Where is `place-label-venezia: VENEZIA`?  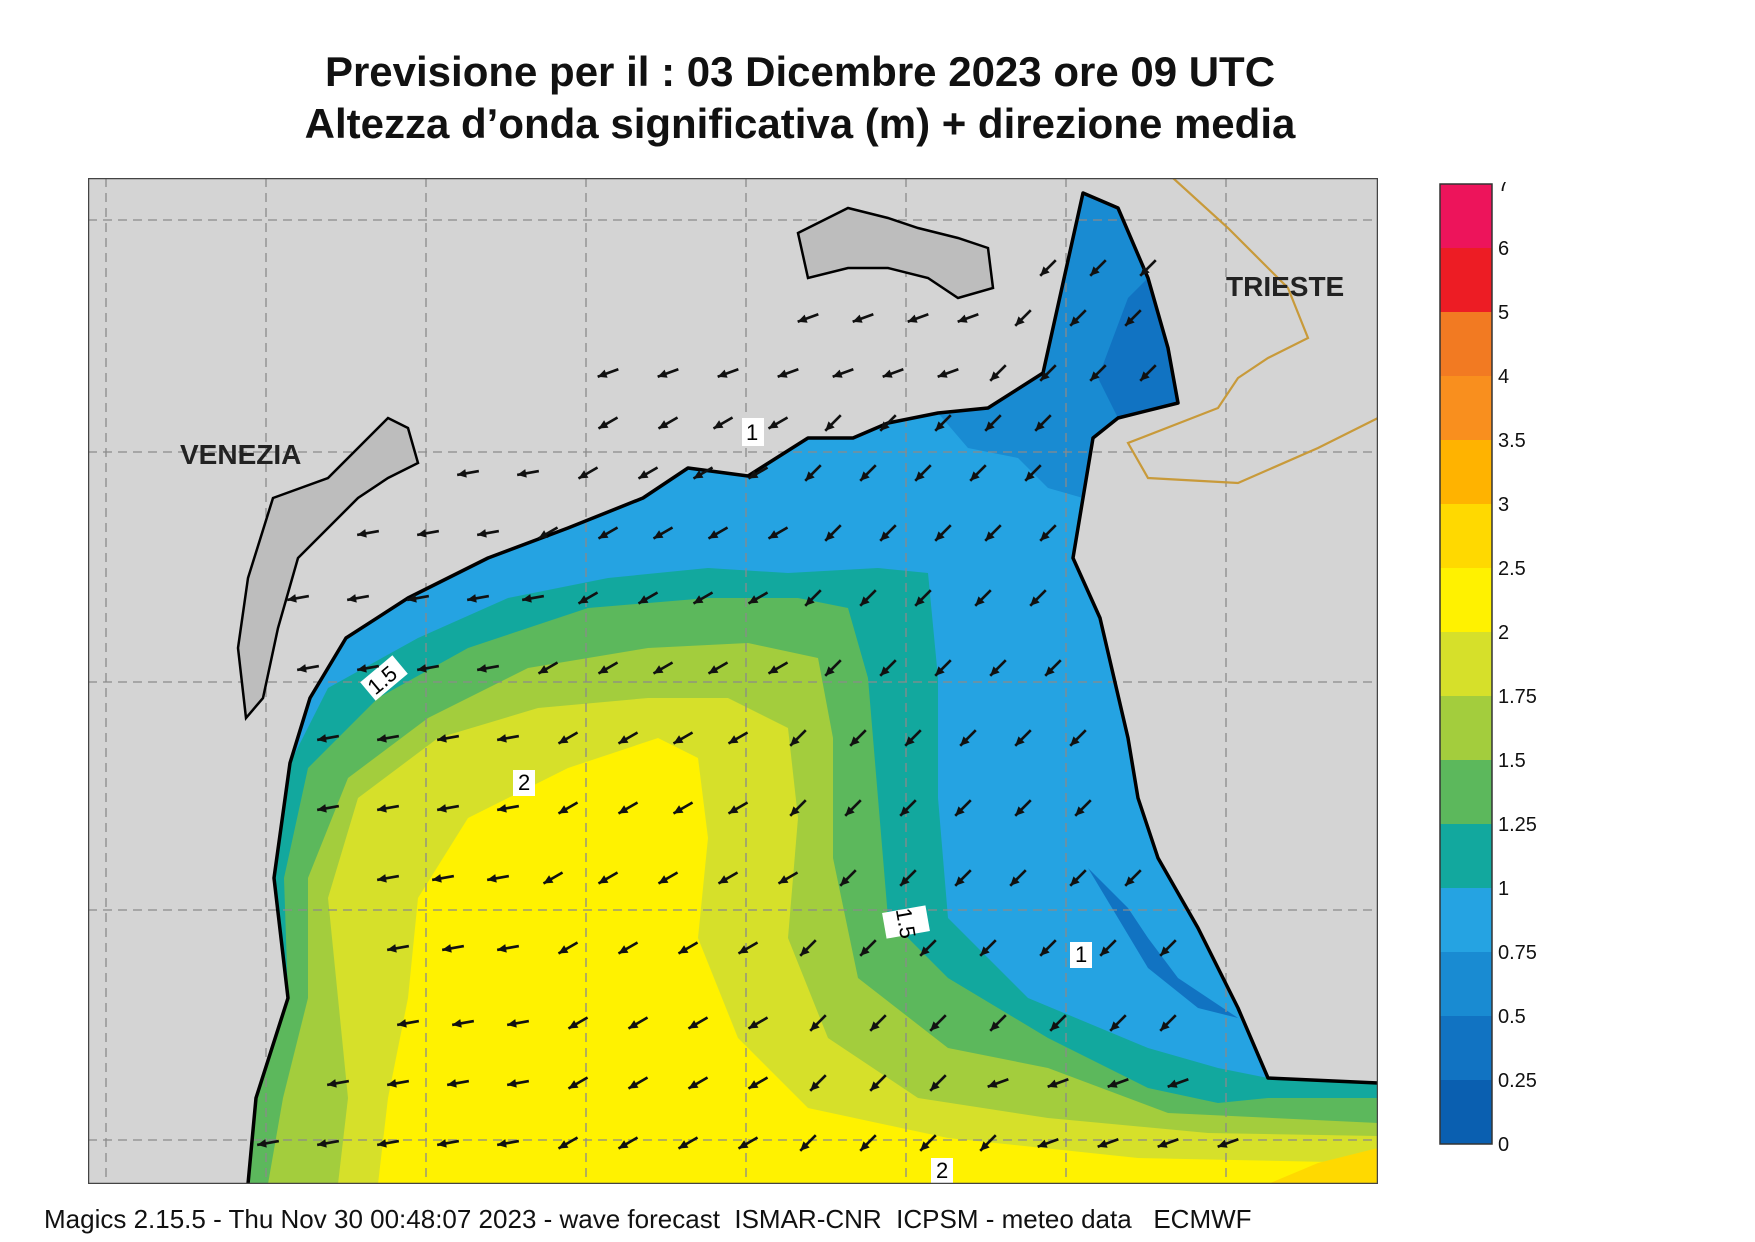
place-label-venezia: VENEZIA is located at coordinates (240, 454).